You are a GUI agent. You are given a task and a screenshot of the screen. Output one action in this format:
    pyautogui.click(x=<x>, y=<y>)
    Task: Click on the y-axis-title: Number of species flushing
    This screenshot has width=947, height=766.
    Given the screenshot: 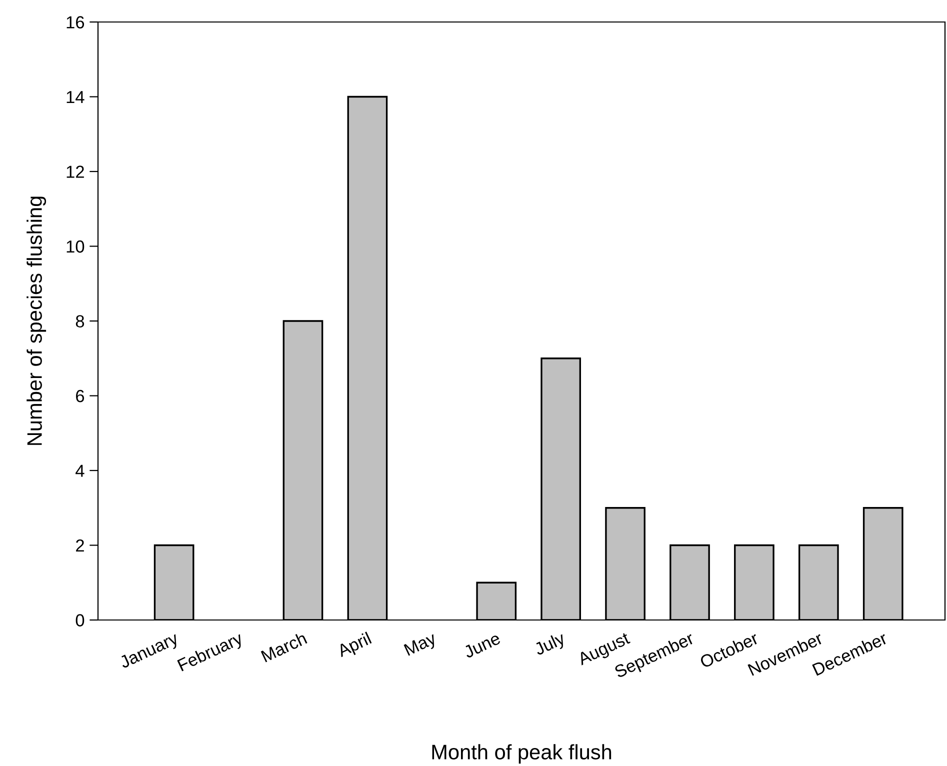 What is the action you would take?
    pyautogui.click(x=36, y=320)
    